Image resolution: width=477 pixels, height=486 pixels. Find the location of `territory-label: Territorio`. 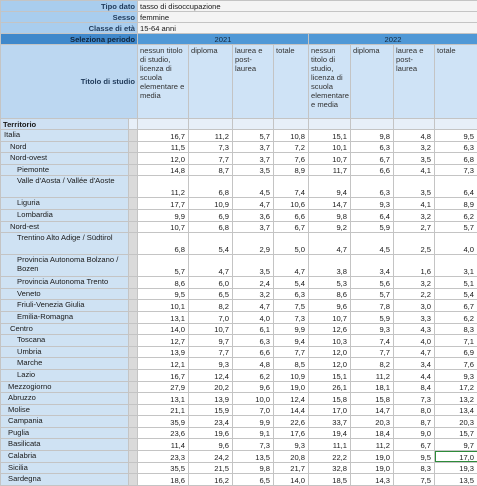

territory-label: Territorio is located at coordinates (65, 124).